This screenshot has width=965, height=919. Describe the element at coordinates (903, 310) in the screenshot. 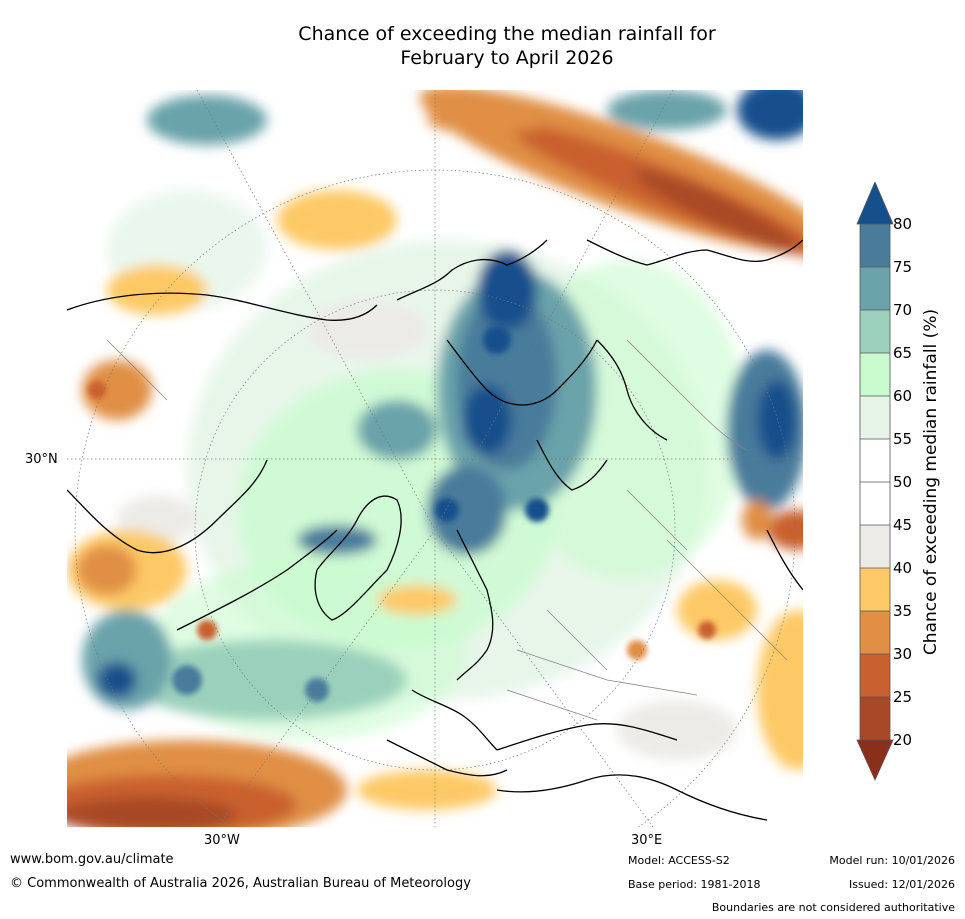

I see `colorbar-tick-70: 70` at that location.